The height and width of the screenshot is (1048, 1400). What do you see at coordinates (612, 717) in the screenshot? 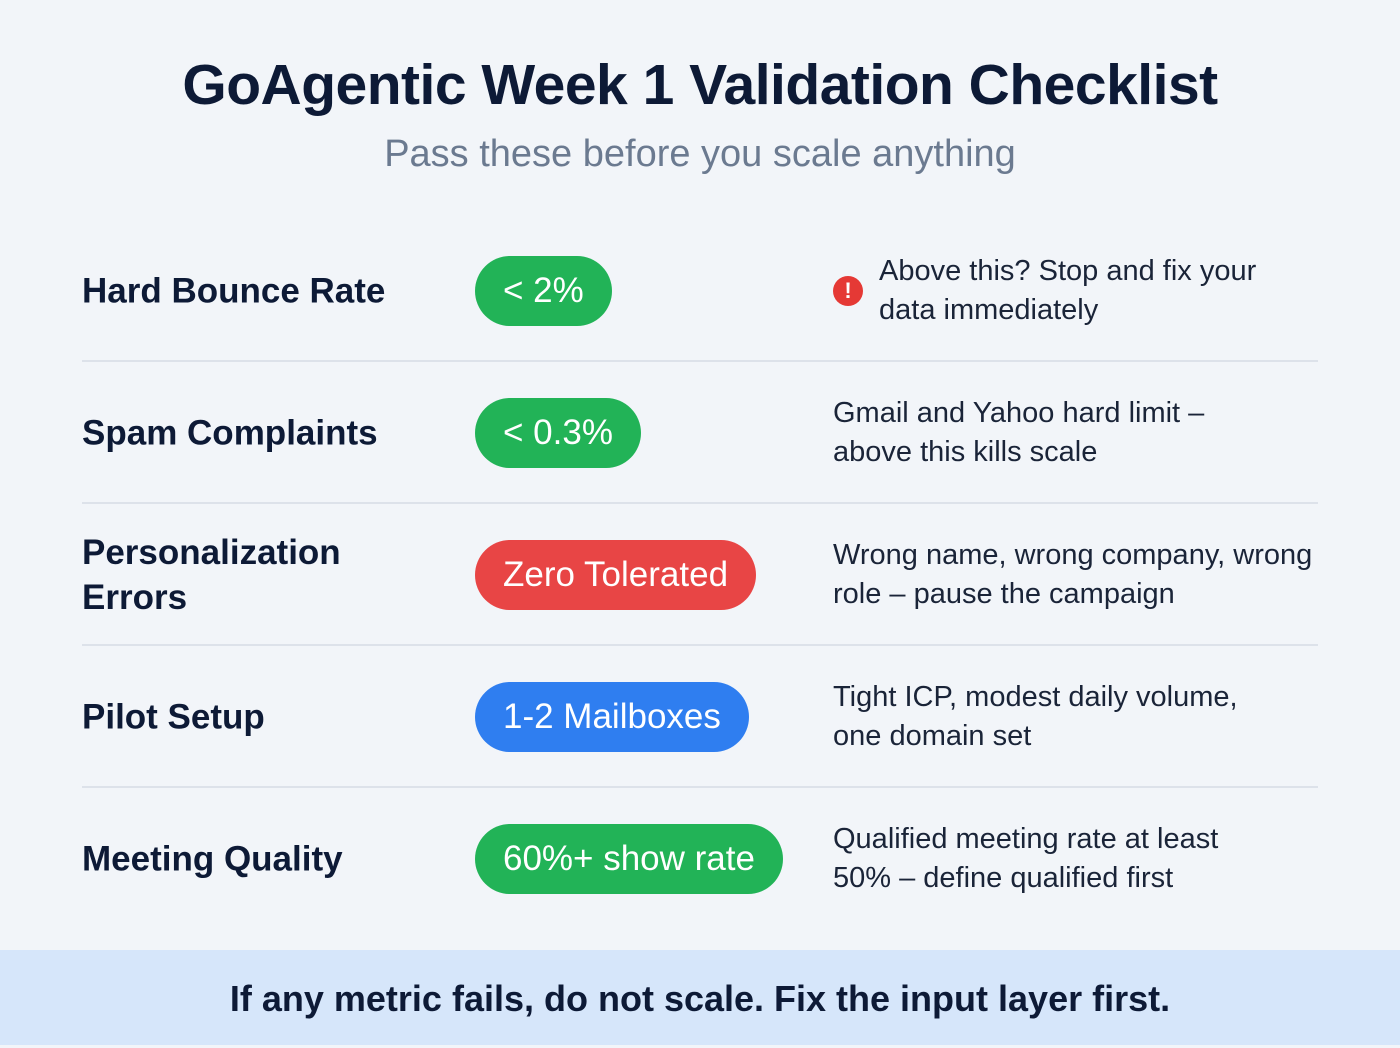
I see `threshold-badge: 1-2 Mailboxes` at bounding box center [612, 717].